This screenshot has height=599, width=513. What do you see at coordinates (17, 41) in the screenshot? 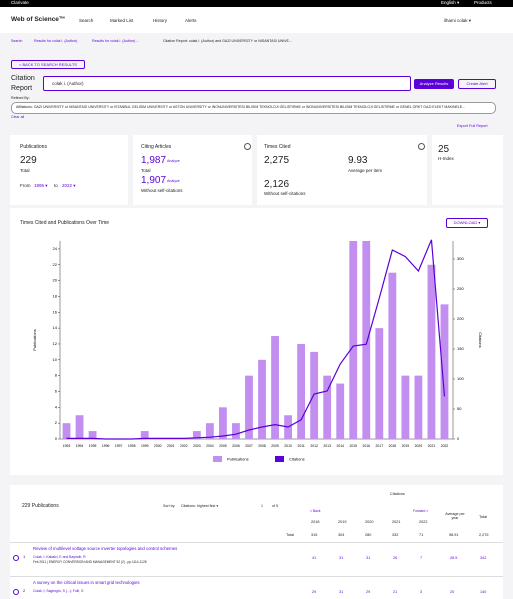
I see `breadcrumb: Search` at bounding box center [17, 41].